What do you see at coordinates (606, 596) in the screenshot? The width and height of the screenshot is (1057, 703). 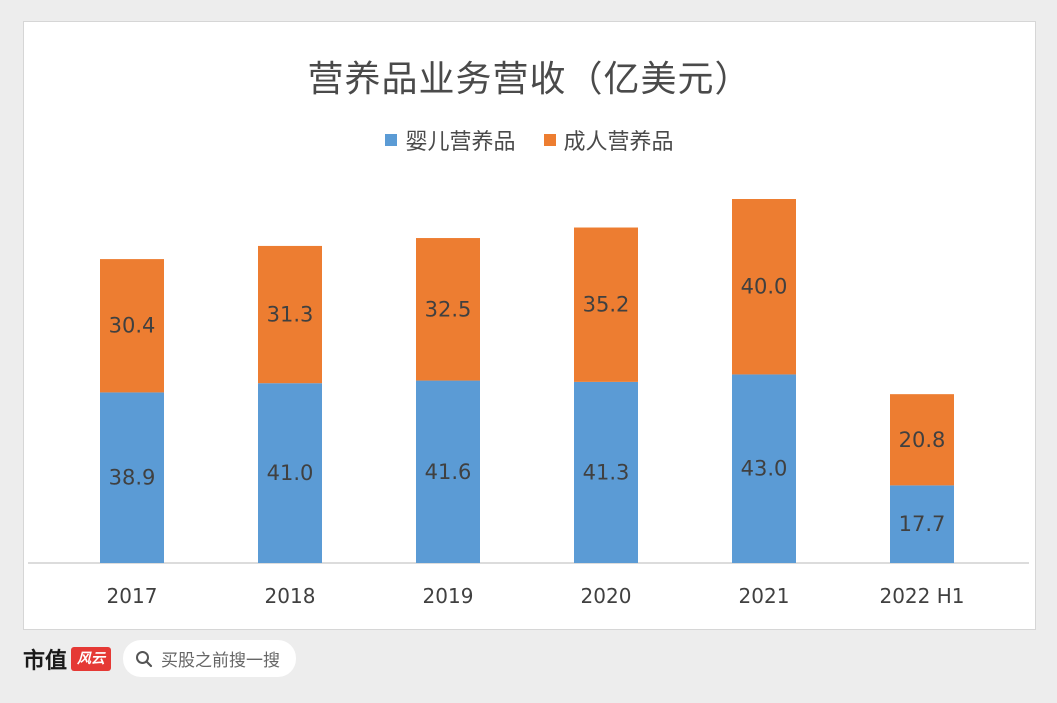 I see `x-tick-label-2020: 2020` at bounding box center [606, 596].